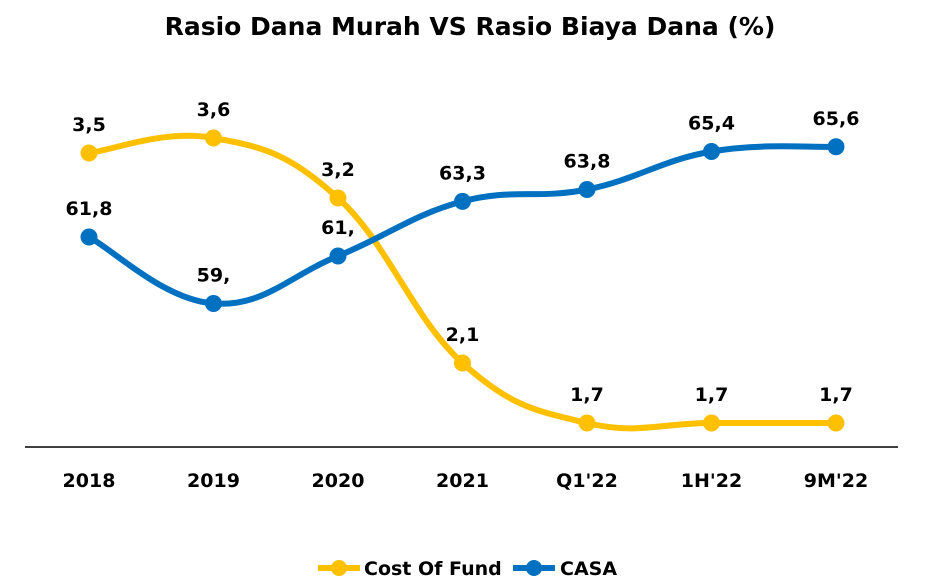  I want to click on data-label: 61,8, so click(89, 209).